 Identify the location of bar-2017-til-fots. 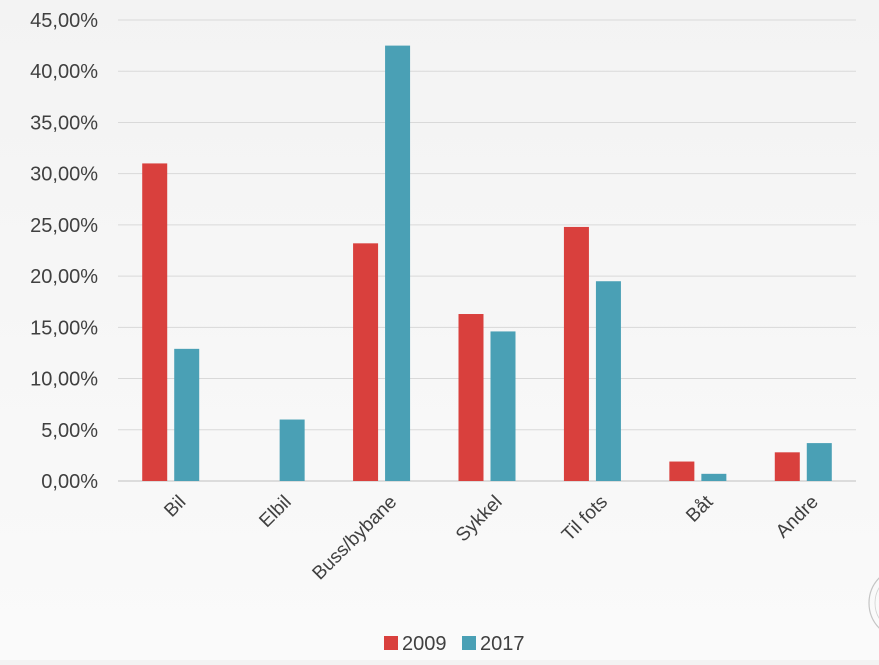
(608, 381).